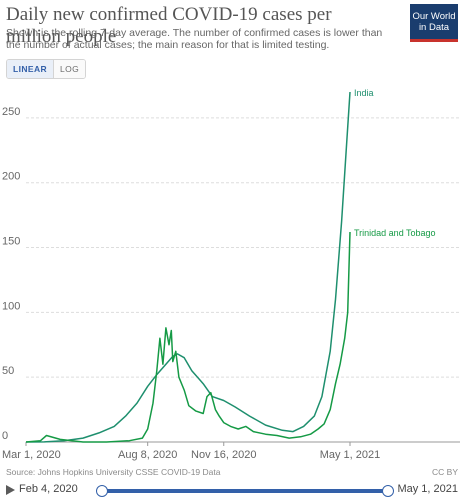 The width and height of the screenshot is (464, 500). I want to click on log-scale-button: LOG, so click(70, 69).